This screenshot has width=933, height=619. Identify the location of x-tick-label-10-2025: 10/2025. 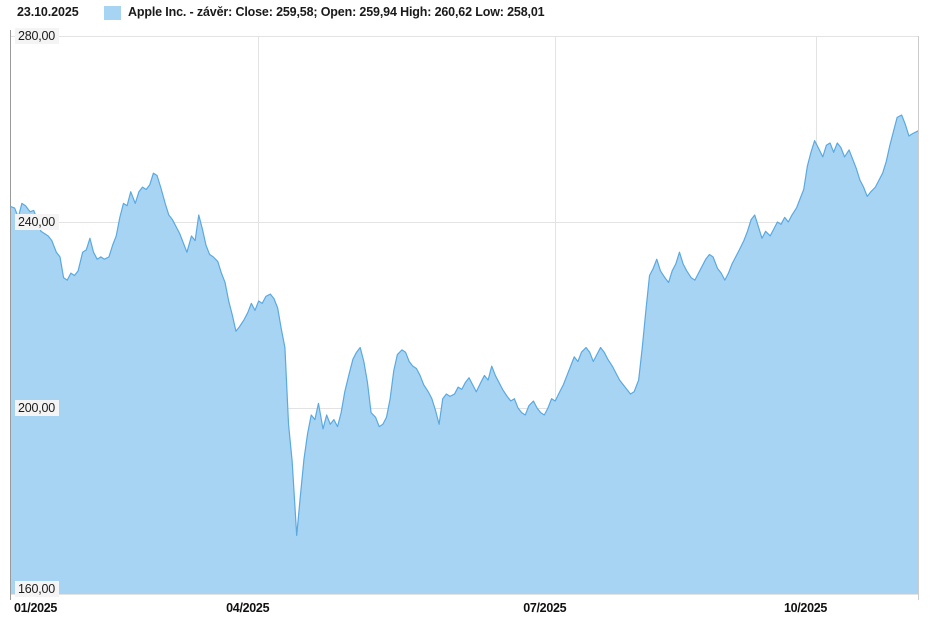
(805, 608).